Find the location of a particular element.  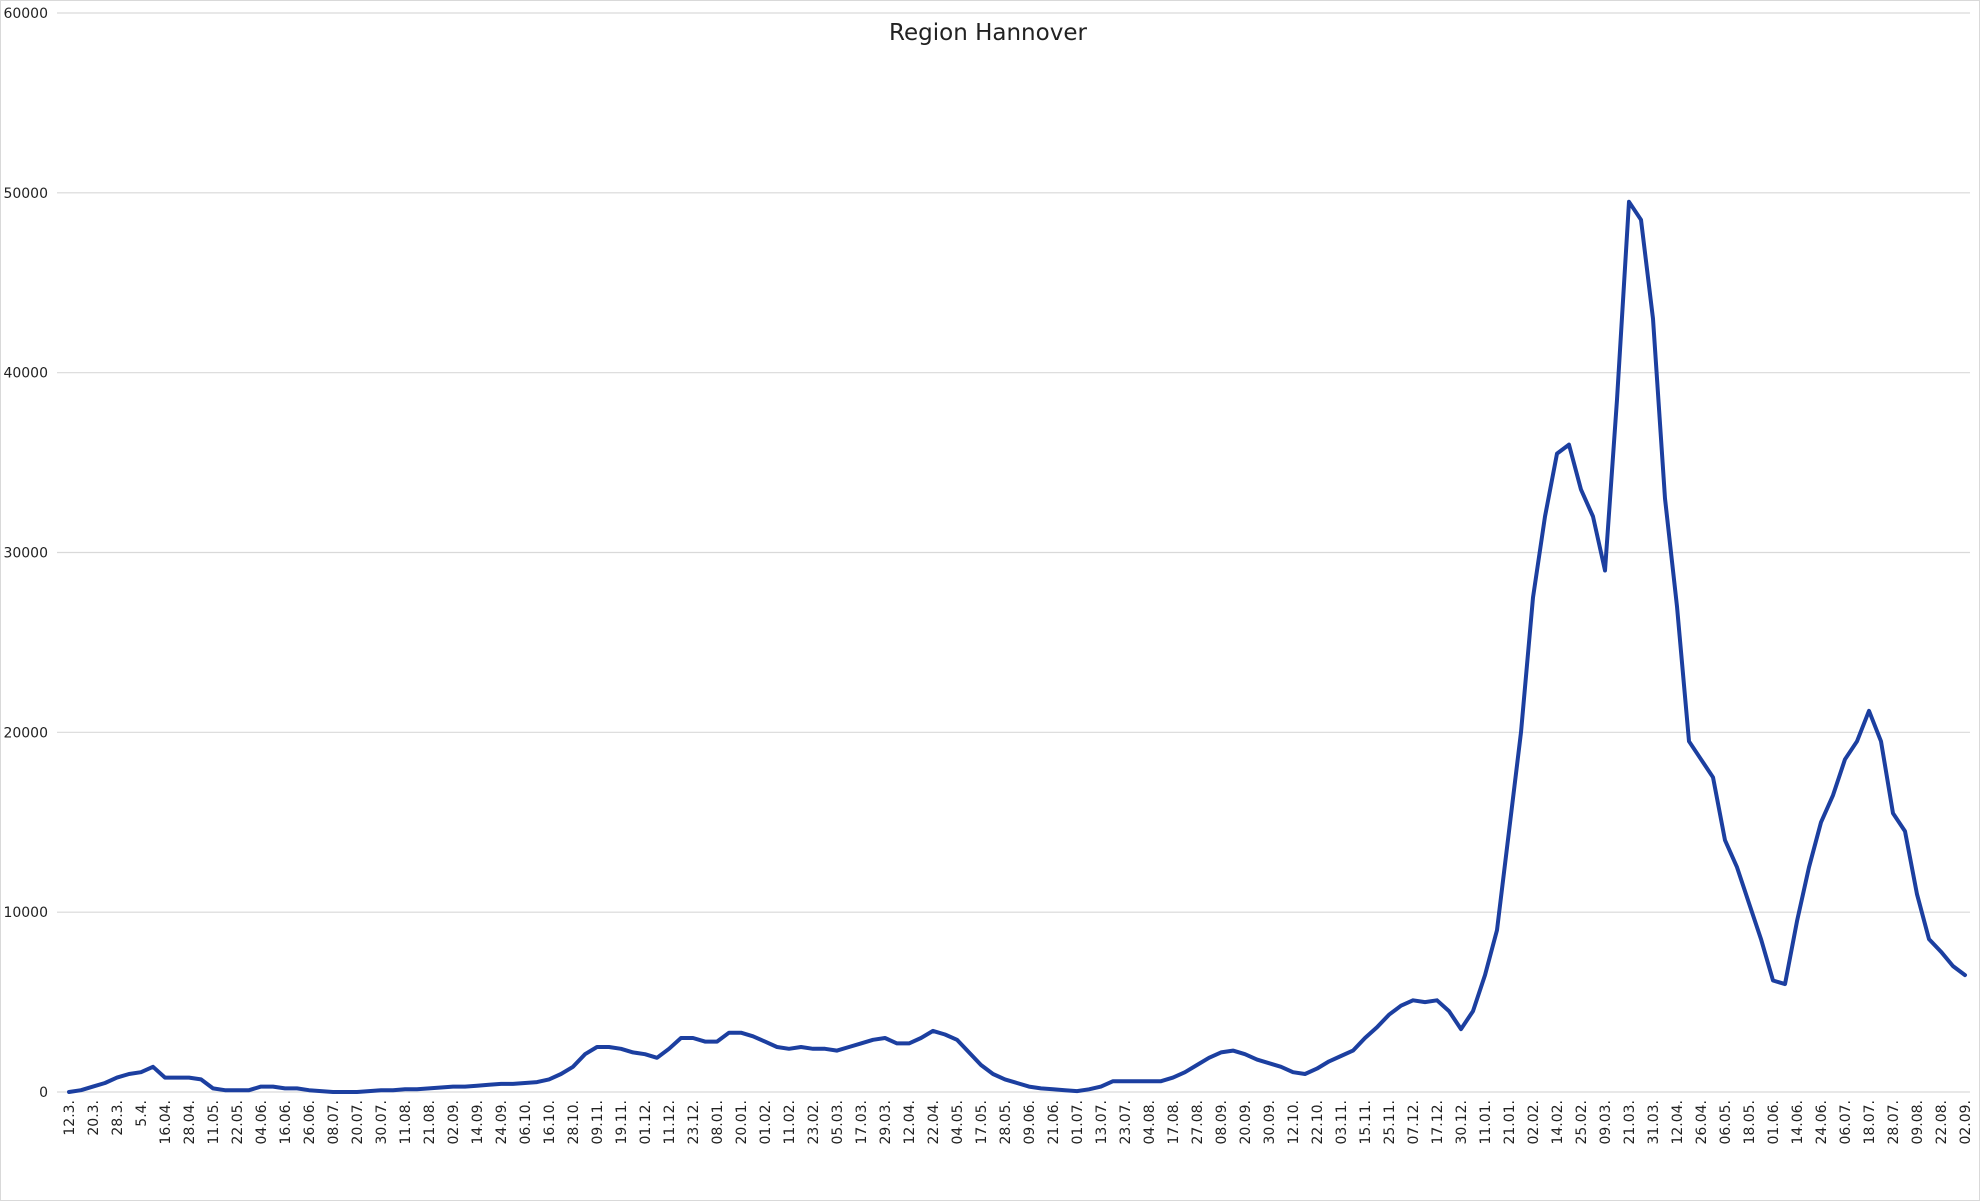

x-tick-label: 11.02. is located at coordinates (790, 1122).